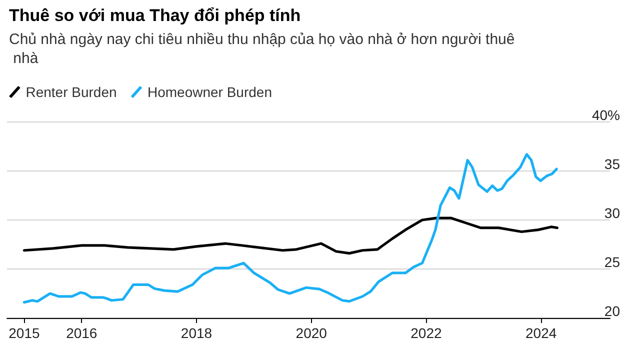 Image resolution: width=623 pixels, height=346 pixels. I want to click on y-tick-label: 35, so click(612, 164).